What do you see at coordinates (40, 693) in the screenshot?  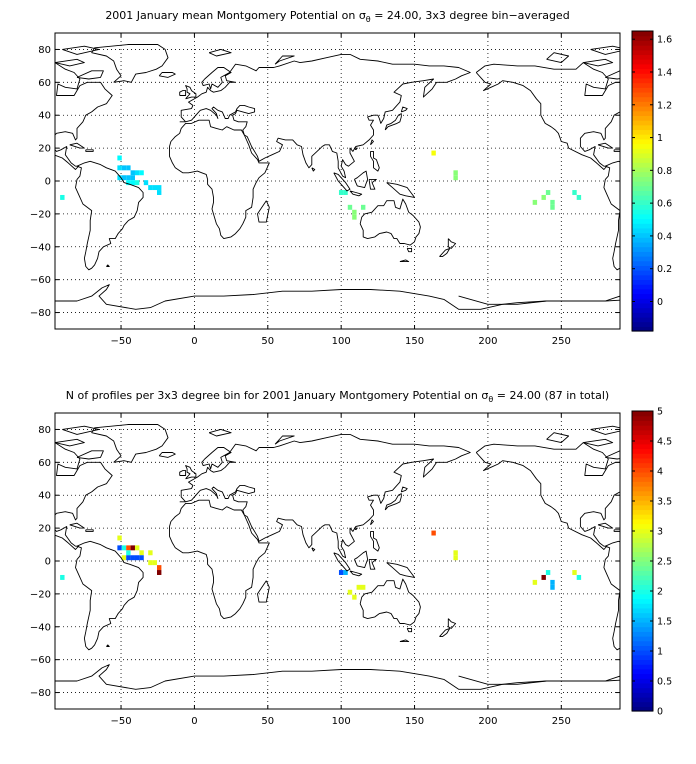 I see `y-tick-label: −80` at bounding box center [40, 693].